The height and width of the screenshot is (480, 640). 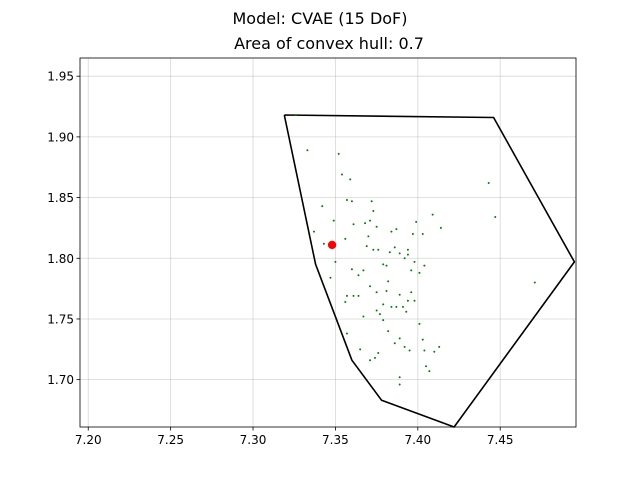 What do you see at coordinates (60, 259) in the screenshot?
I see `y-tick-label: 1.80` at bounding box center [60, 259].